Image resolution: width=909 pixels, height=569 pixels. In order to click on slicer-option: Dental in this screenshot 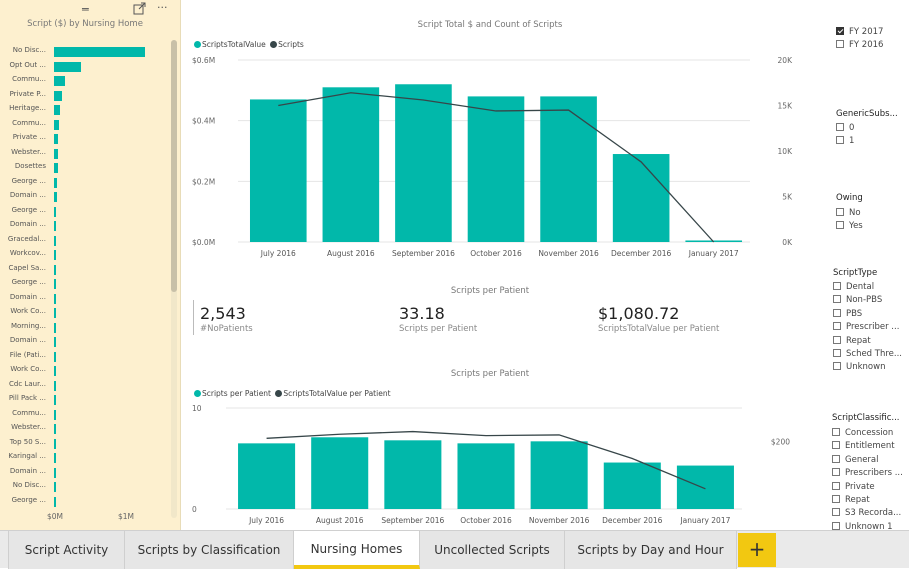, I will do `click(853, 287)`.